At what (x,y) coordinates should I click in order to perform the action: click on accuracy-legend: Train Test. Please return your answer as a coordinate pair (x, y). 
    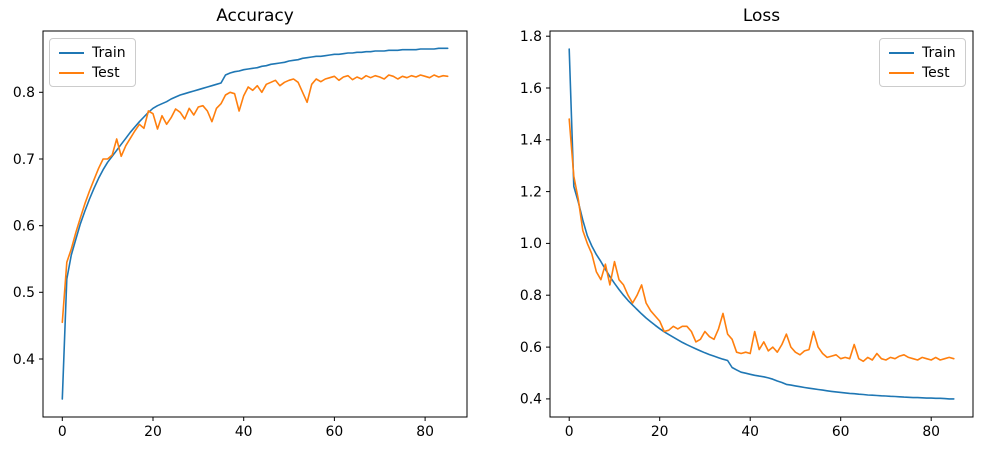
    Looking at the image, I should click on (92, 62).